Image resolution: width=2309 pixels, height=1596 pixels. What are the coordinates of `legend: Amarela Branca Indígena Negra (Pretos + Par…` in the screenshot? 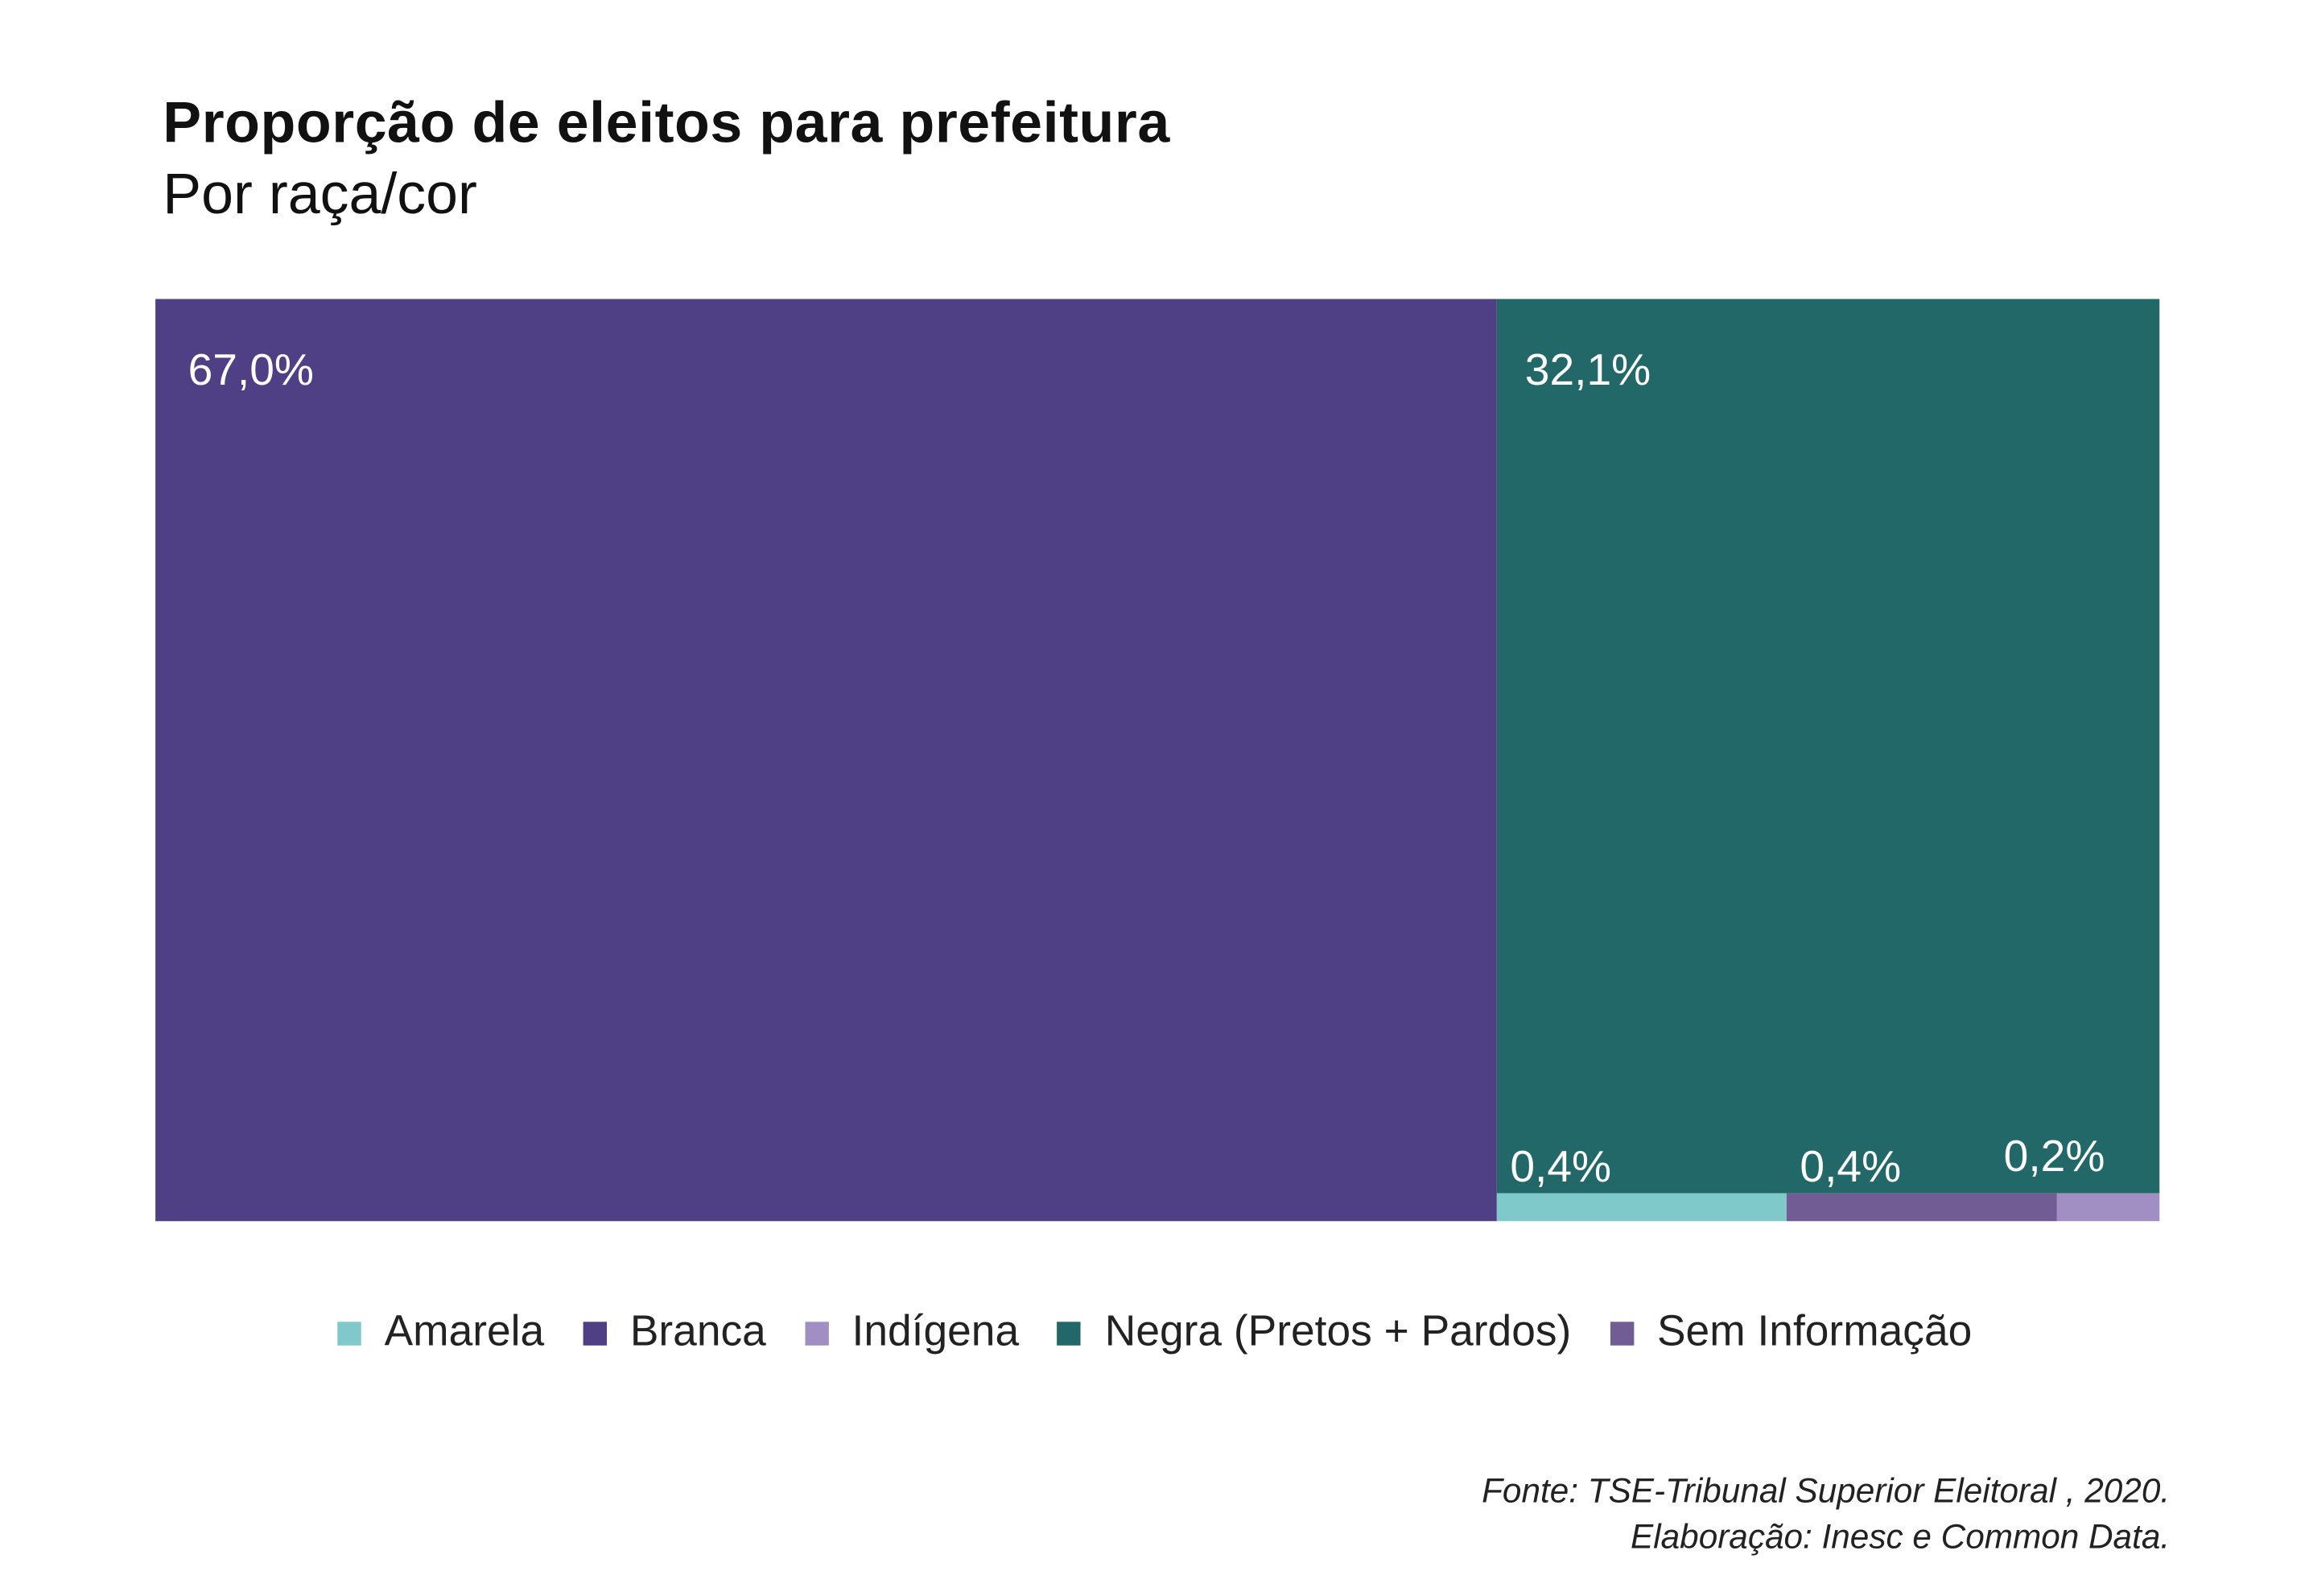 It's located at (1154, 1333).